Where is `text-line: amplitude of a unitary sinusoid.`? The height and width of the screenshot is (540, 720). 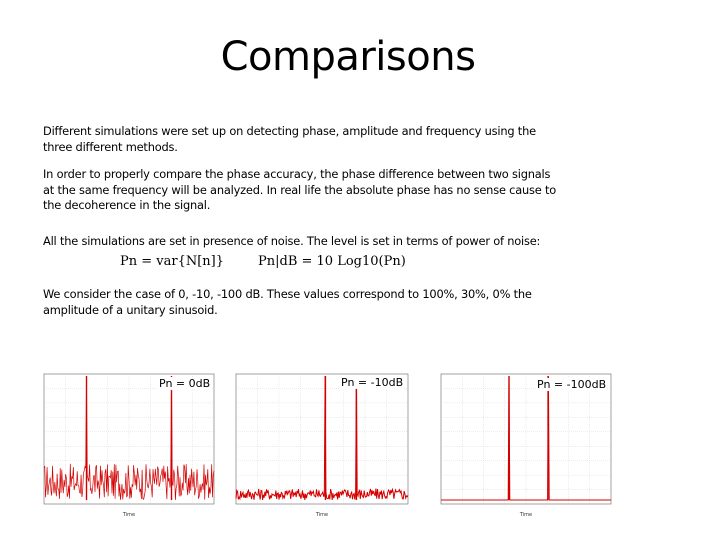
text-line: amplitude of a unitary sinusoid. is located at coordinates (130, 309).